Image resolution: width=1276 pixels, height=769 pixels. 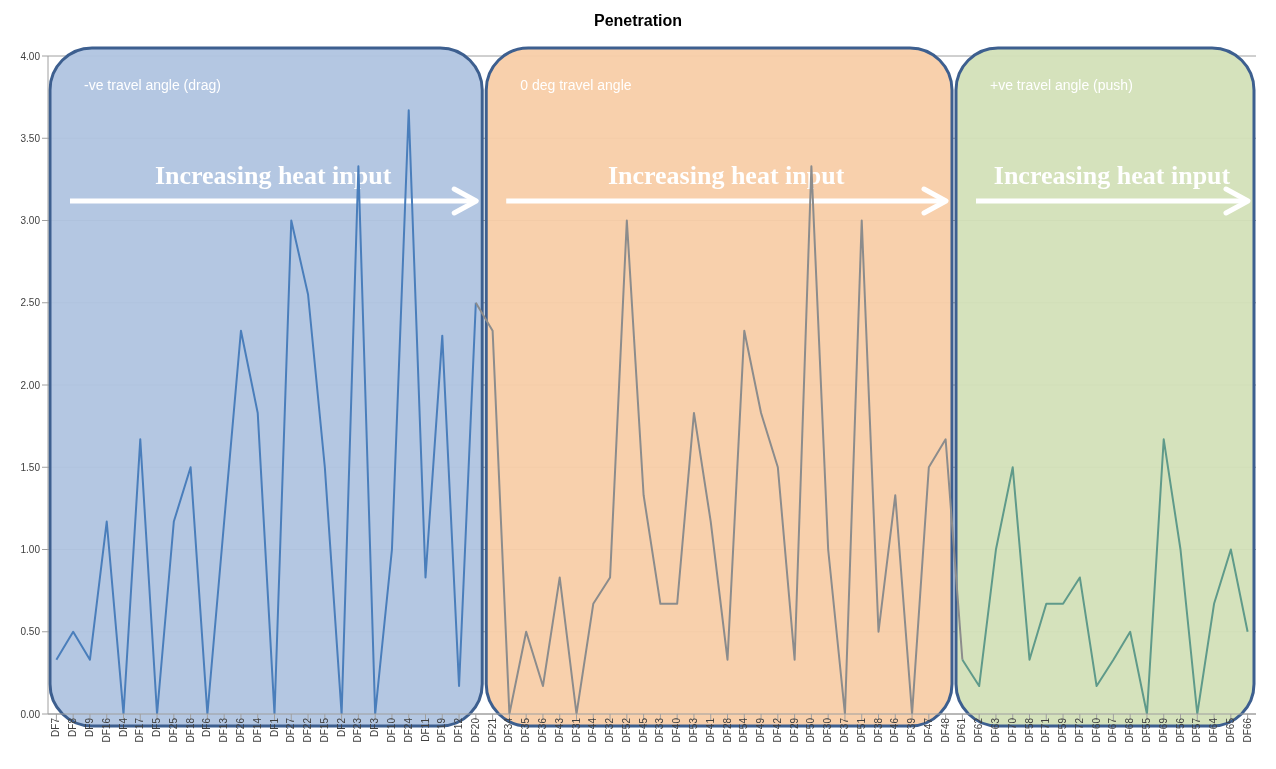 I want to click on x-tick-label: DF65, so click(x=1230, y=730).